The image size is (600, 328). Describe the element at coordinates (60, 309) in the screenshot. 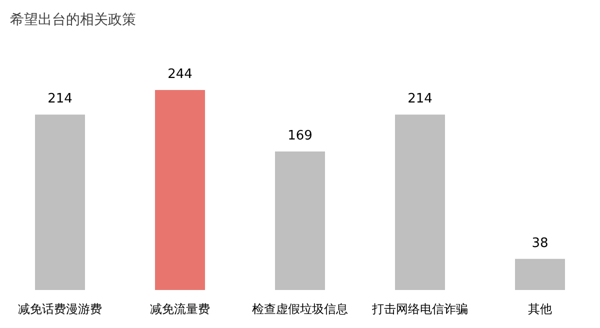

I see `x-tick-label: 减免话费漫游费` at that location.